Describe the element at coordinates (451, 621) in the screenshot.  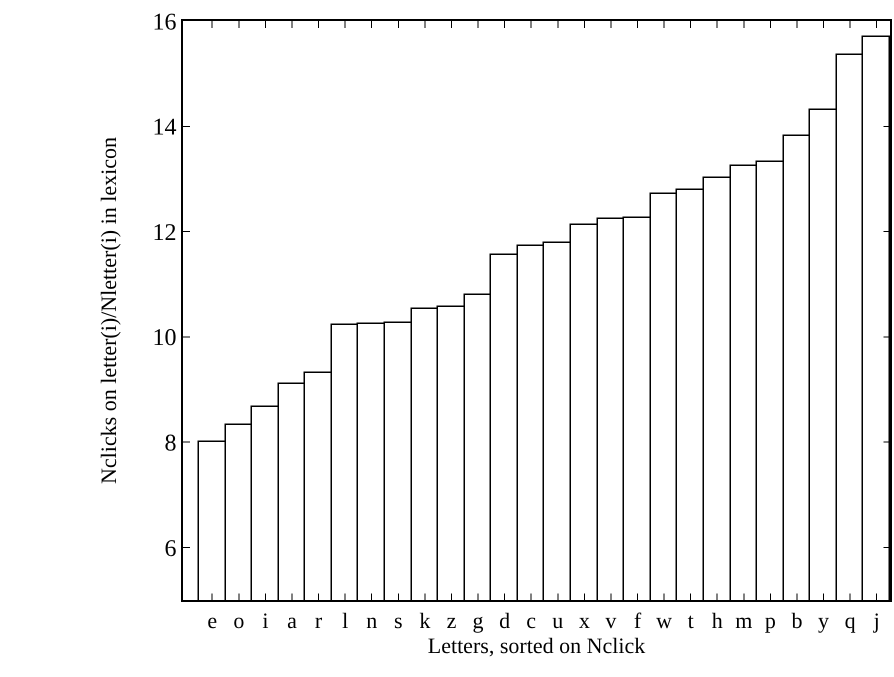
I see `x-tick-label: z` at that location.